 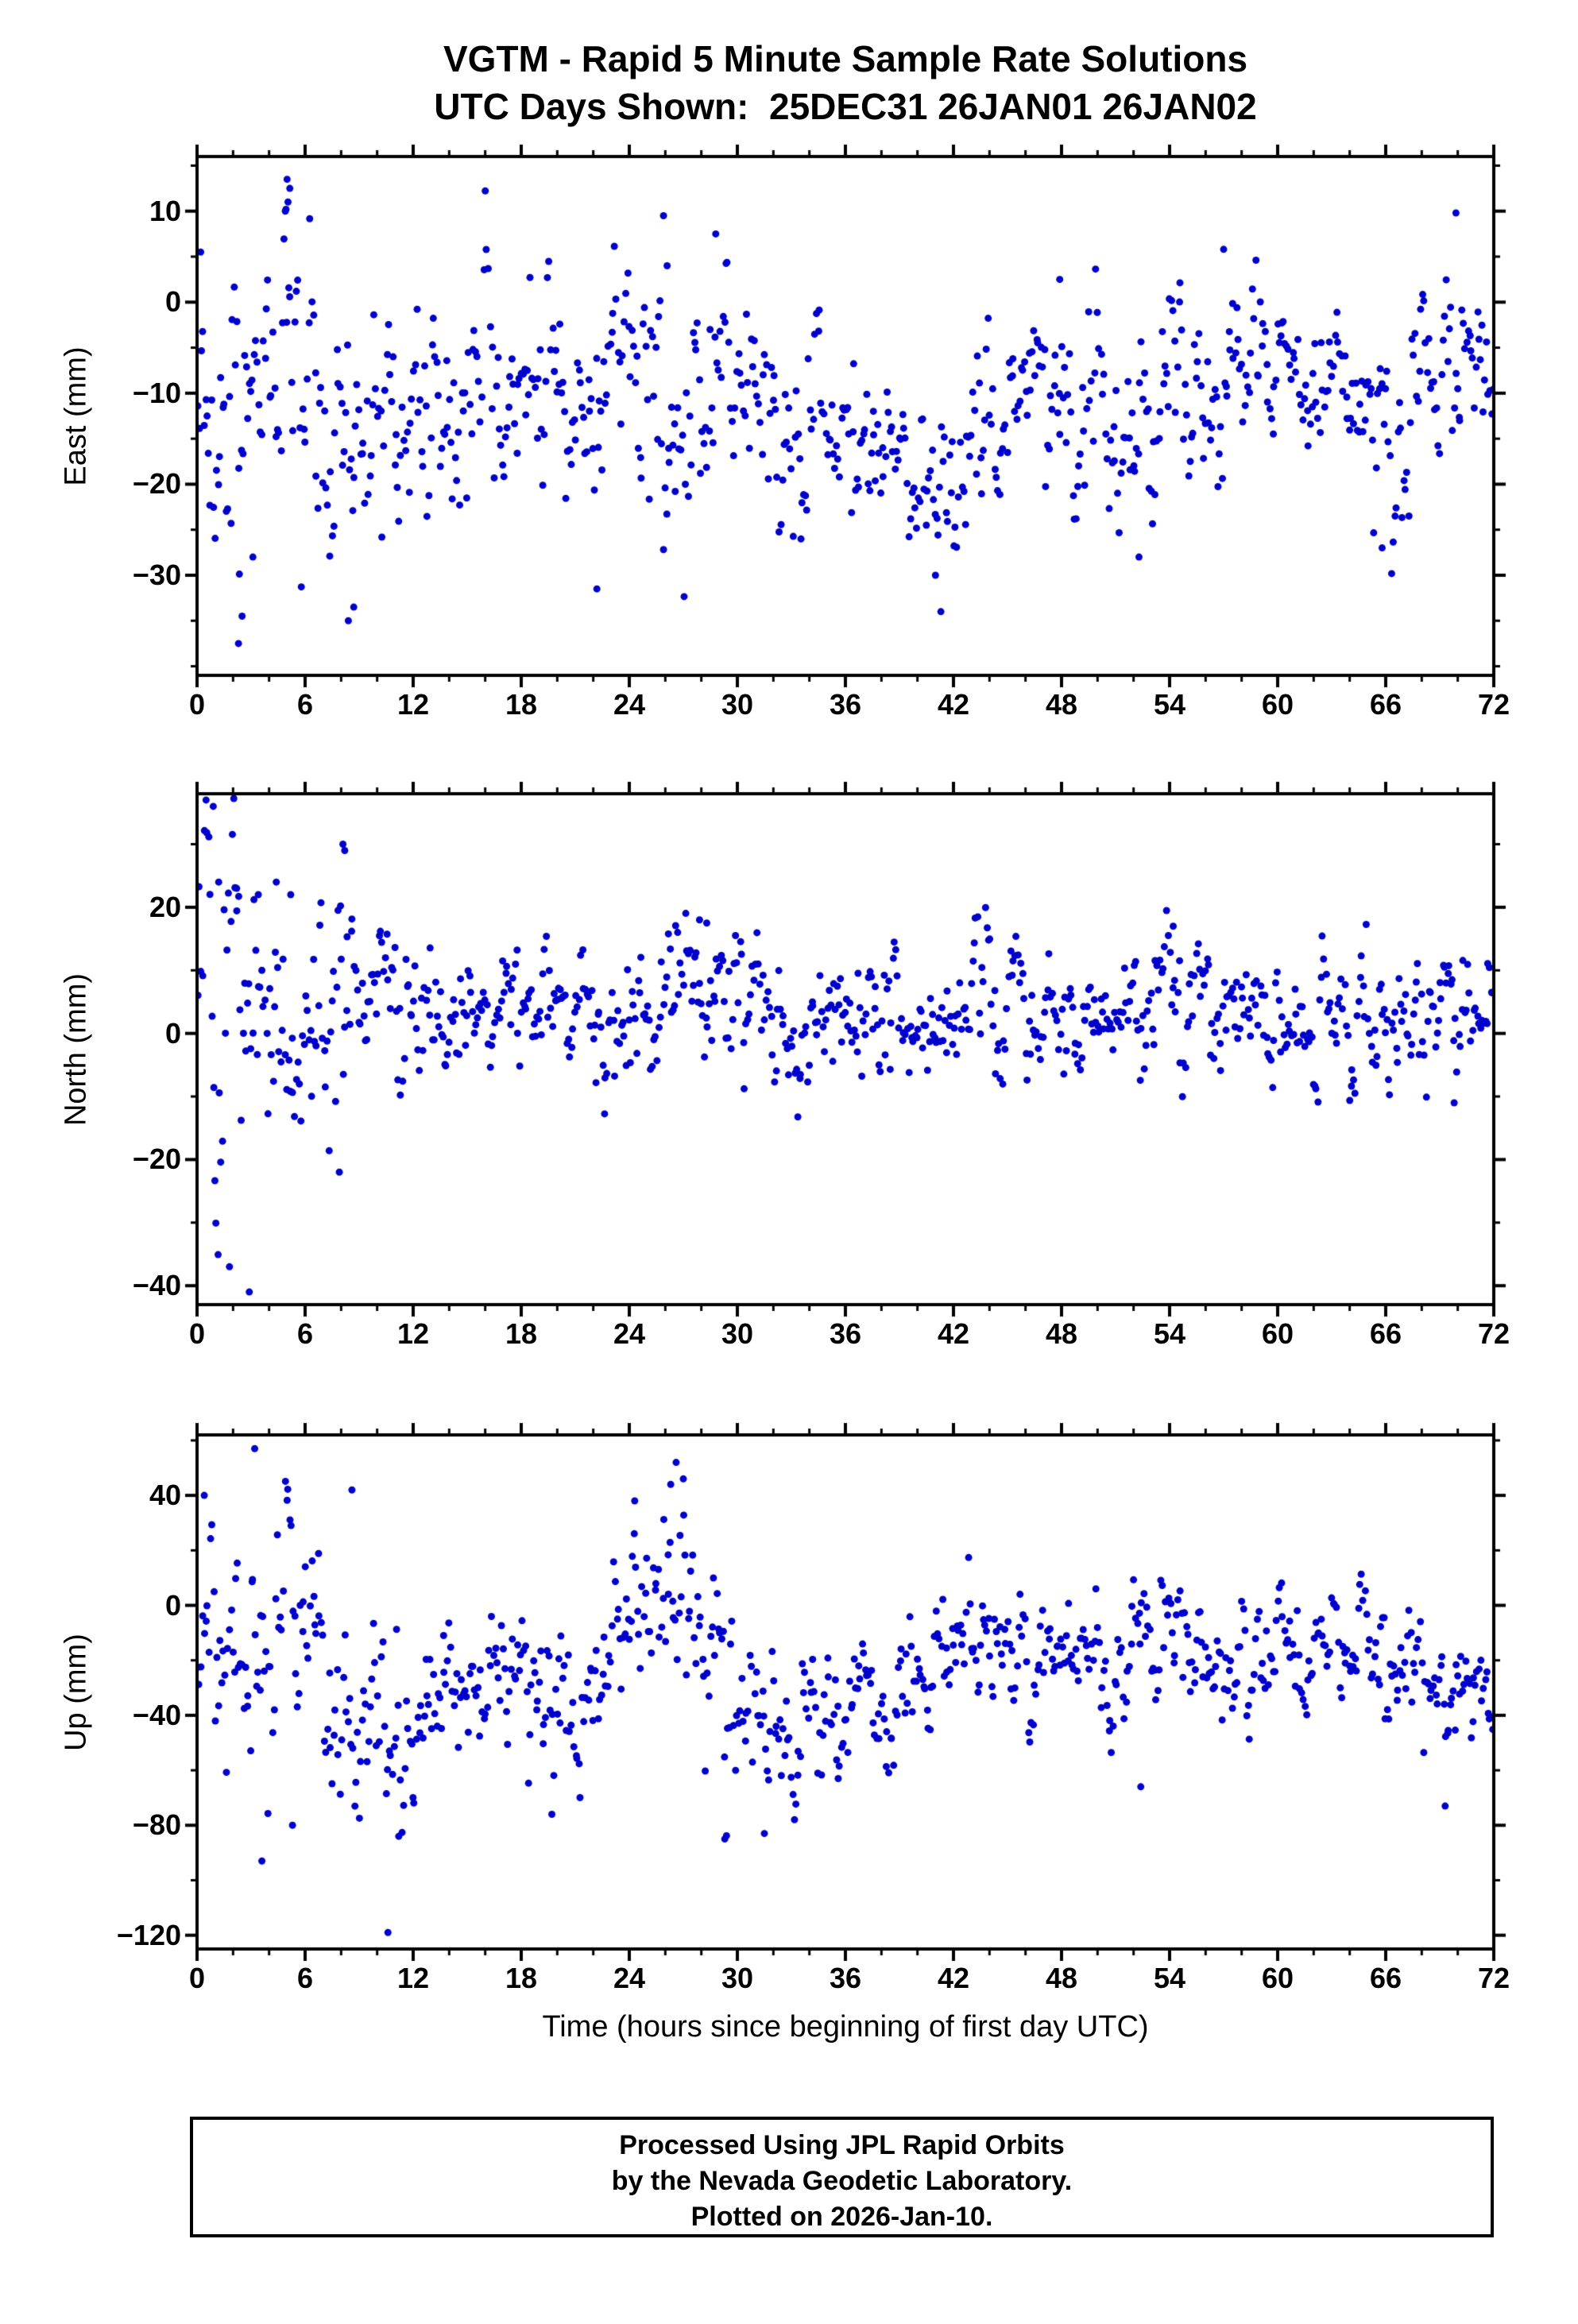 What do you see at coordinates (842, 2181) in the screenshot?
I see `footer-line-2: by the Nevada Geodetic Laboratory.` at bounding box center [842, 2181].